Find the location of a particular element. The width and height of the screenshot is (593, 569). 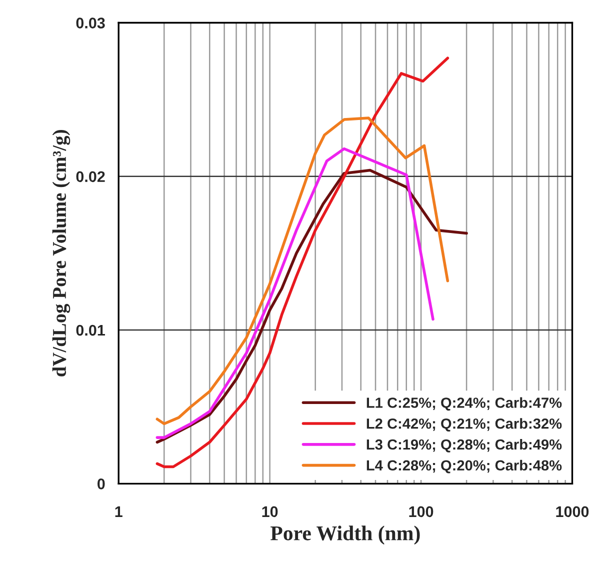

x-tick-label: 10 is located at coordinates (270, 512).